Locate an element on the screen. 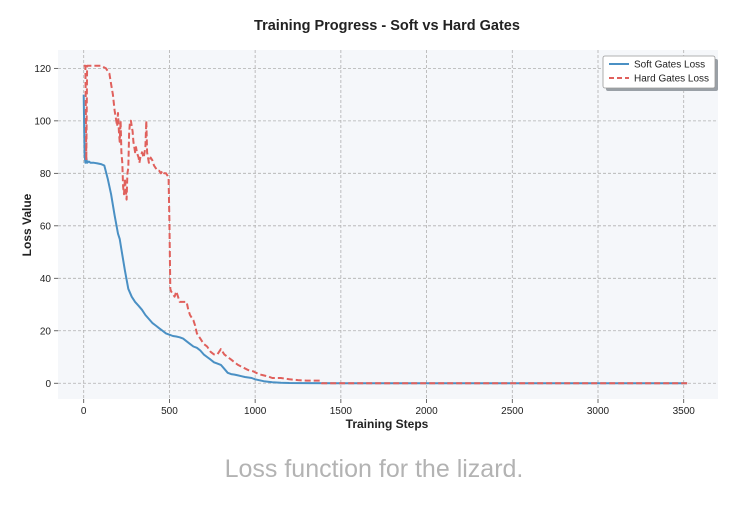 The height and width of the screenshot is (510, 748). y-tick-label: 60 is located at coordinates (46, 226).